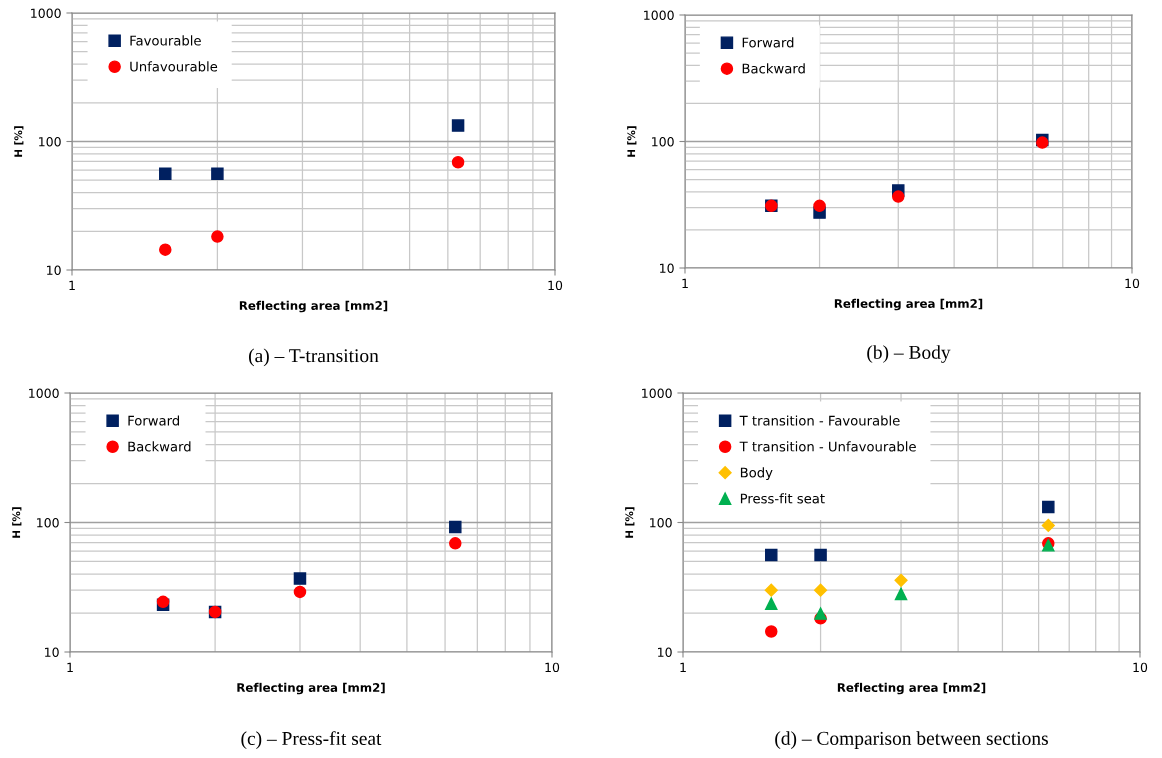 The height and width of the screenshot is (758, 1162). I want to click on legend-label: Press-fit seat, so click(782, 498).